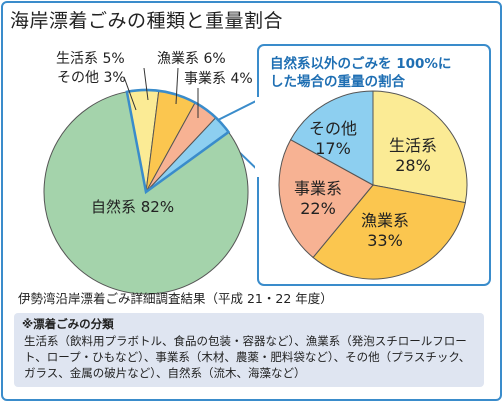 The height and width of the screenshot is (402, 503). What do you see at coordinates (132, 207) in the screenshot?
I see `main-label-shizen: 自然系 82%` at bounding box center [132, 207].